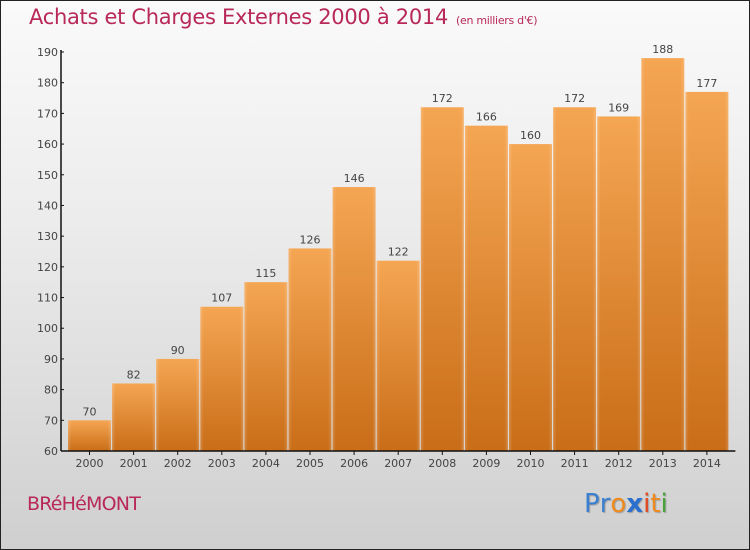 This screenshot has width=750, height=550. I want to click on data-label: 126, so click(310, 239).